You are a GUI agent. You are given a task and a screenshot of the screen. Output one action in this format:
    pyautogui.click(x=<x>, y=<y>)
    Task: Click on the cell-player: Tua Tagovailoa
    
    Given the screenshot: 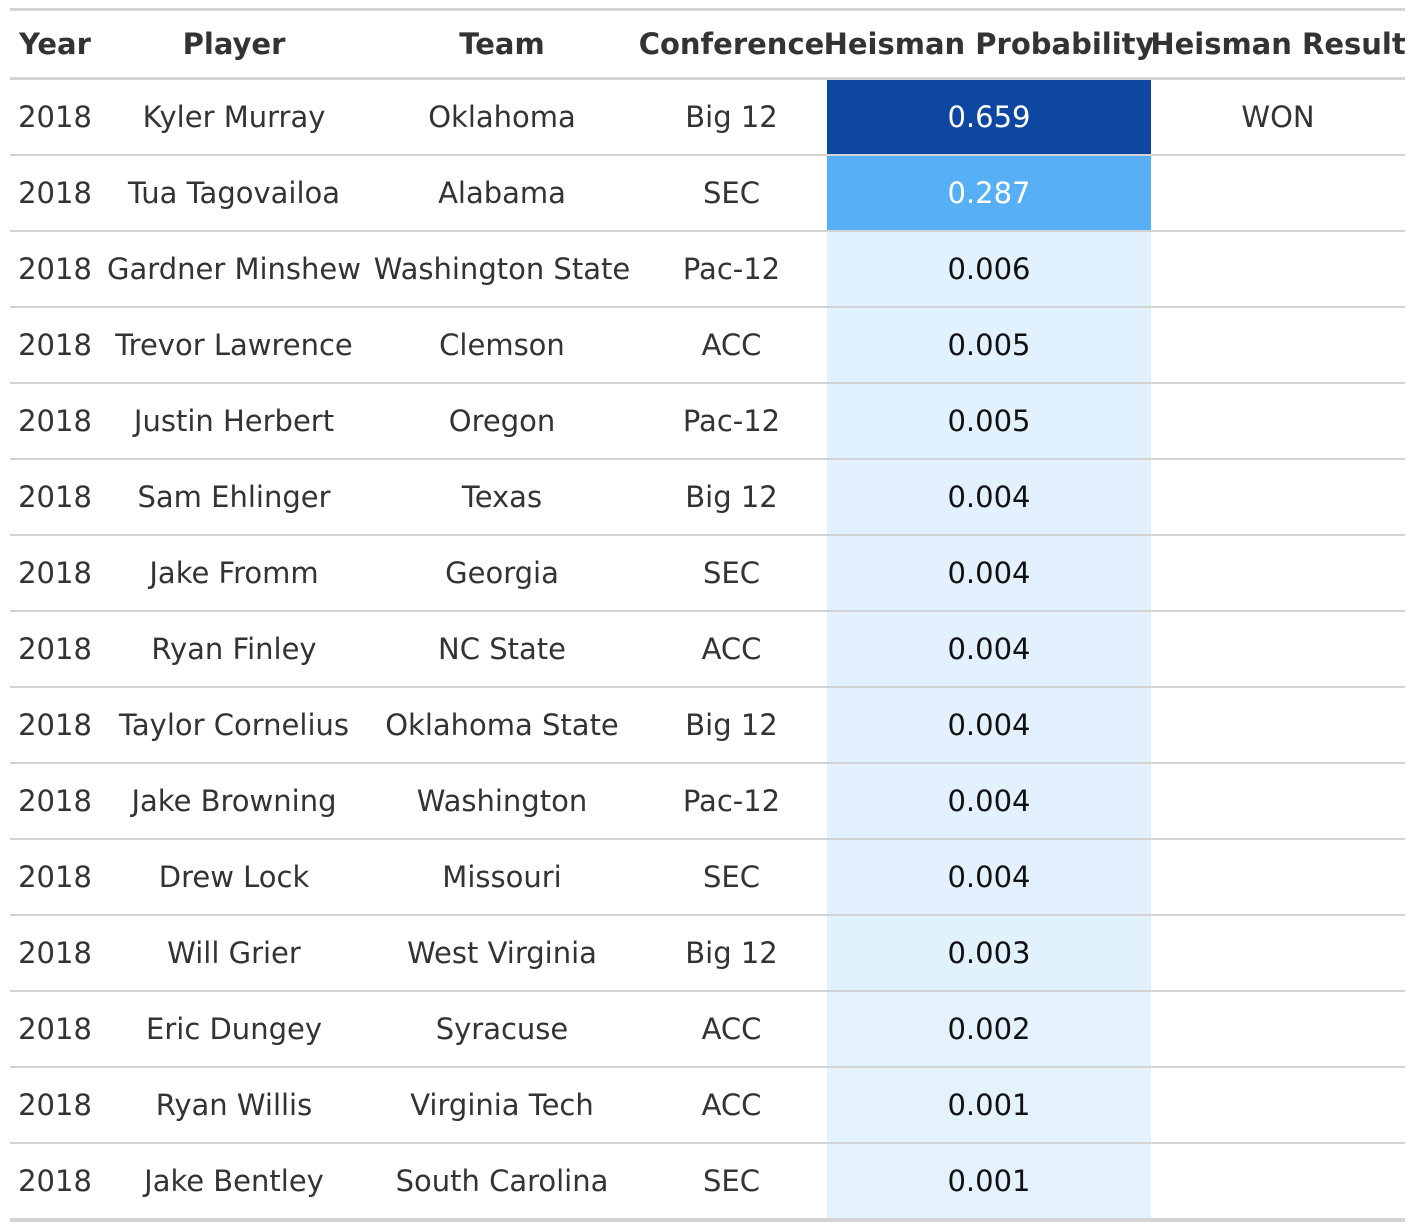 What is the action you would take?
    pyautogui.click(x=234, y=193)
    